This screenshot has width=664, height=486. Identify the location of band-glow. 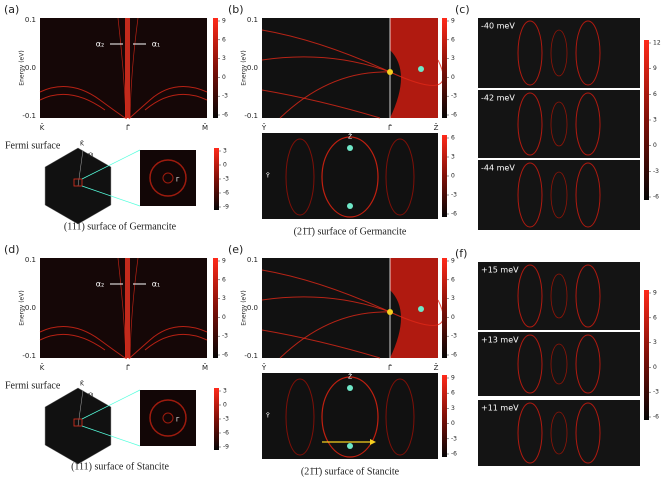
(127, 308).